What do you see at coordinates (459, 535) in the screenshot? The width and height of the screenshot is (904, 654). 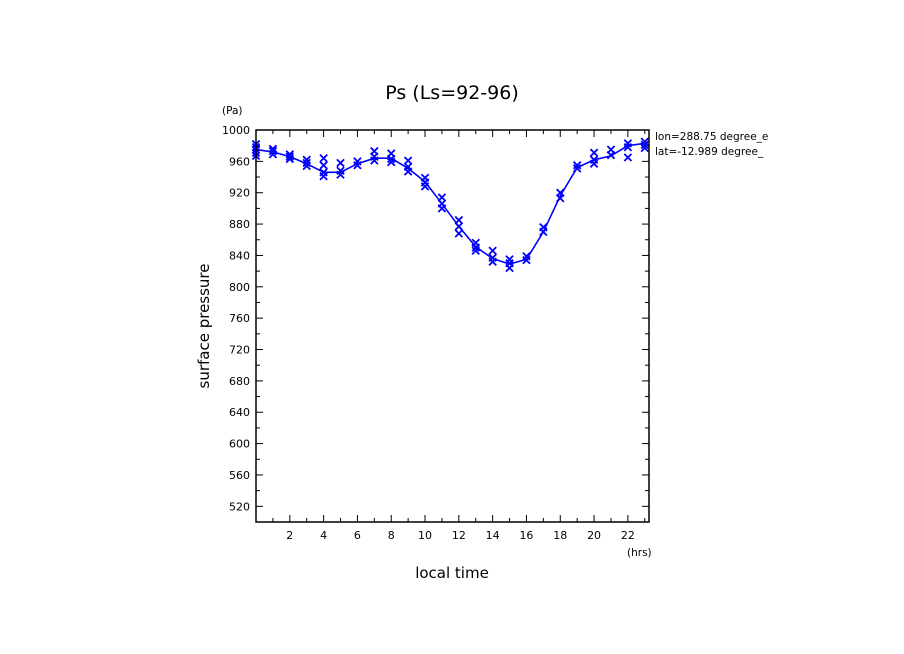 I see `x-tick-label: 12` at bounding box center [459, 535].